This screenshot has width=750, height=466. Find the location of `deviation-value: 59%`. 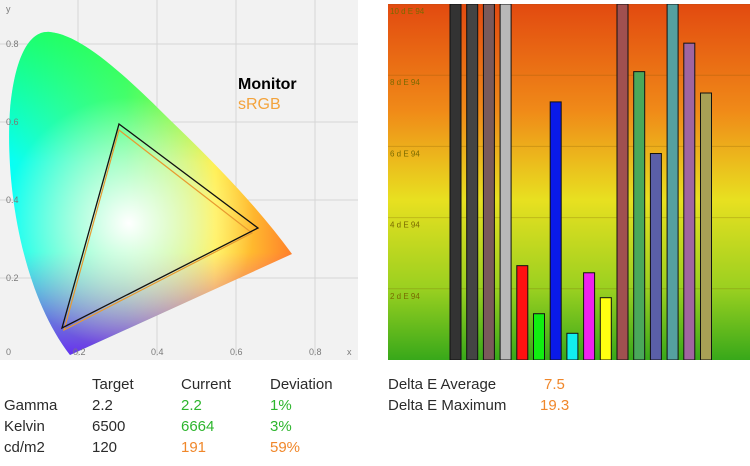

deviation-value: 59% is located at coordinates (285, 447).